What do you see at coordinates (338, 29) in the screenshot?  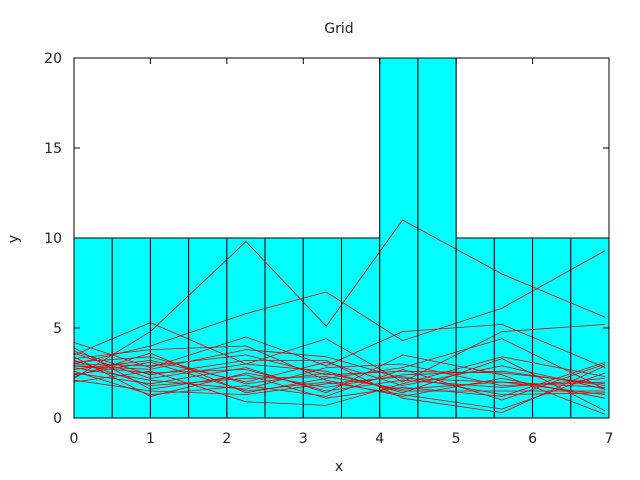 I see `chart-title: Grid` at bounding box center [338, 29].